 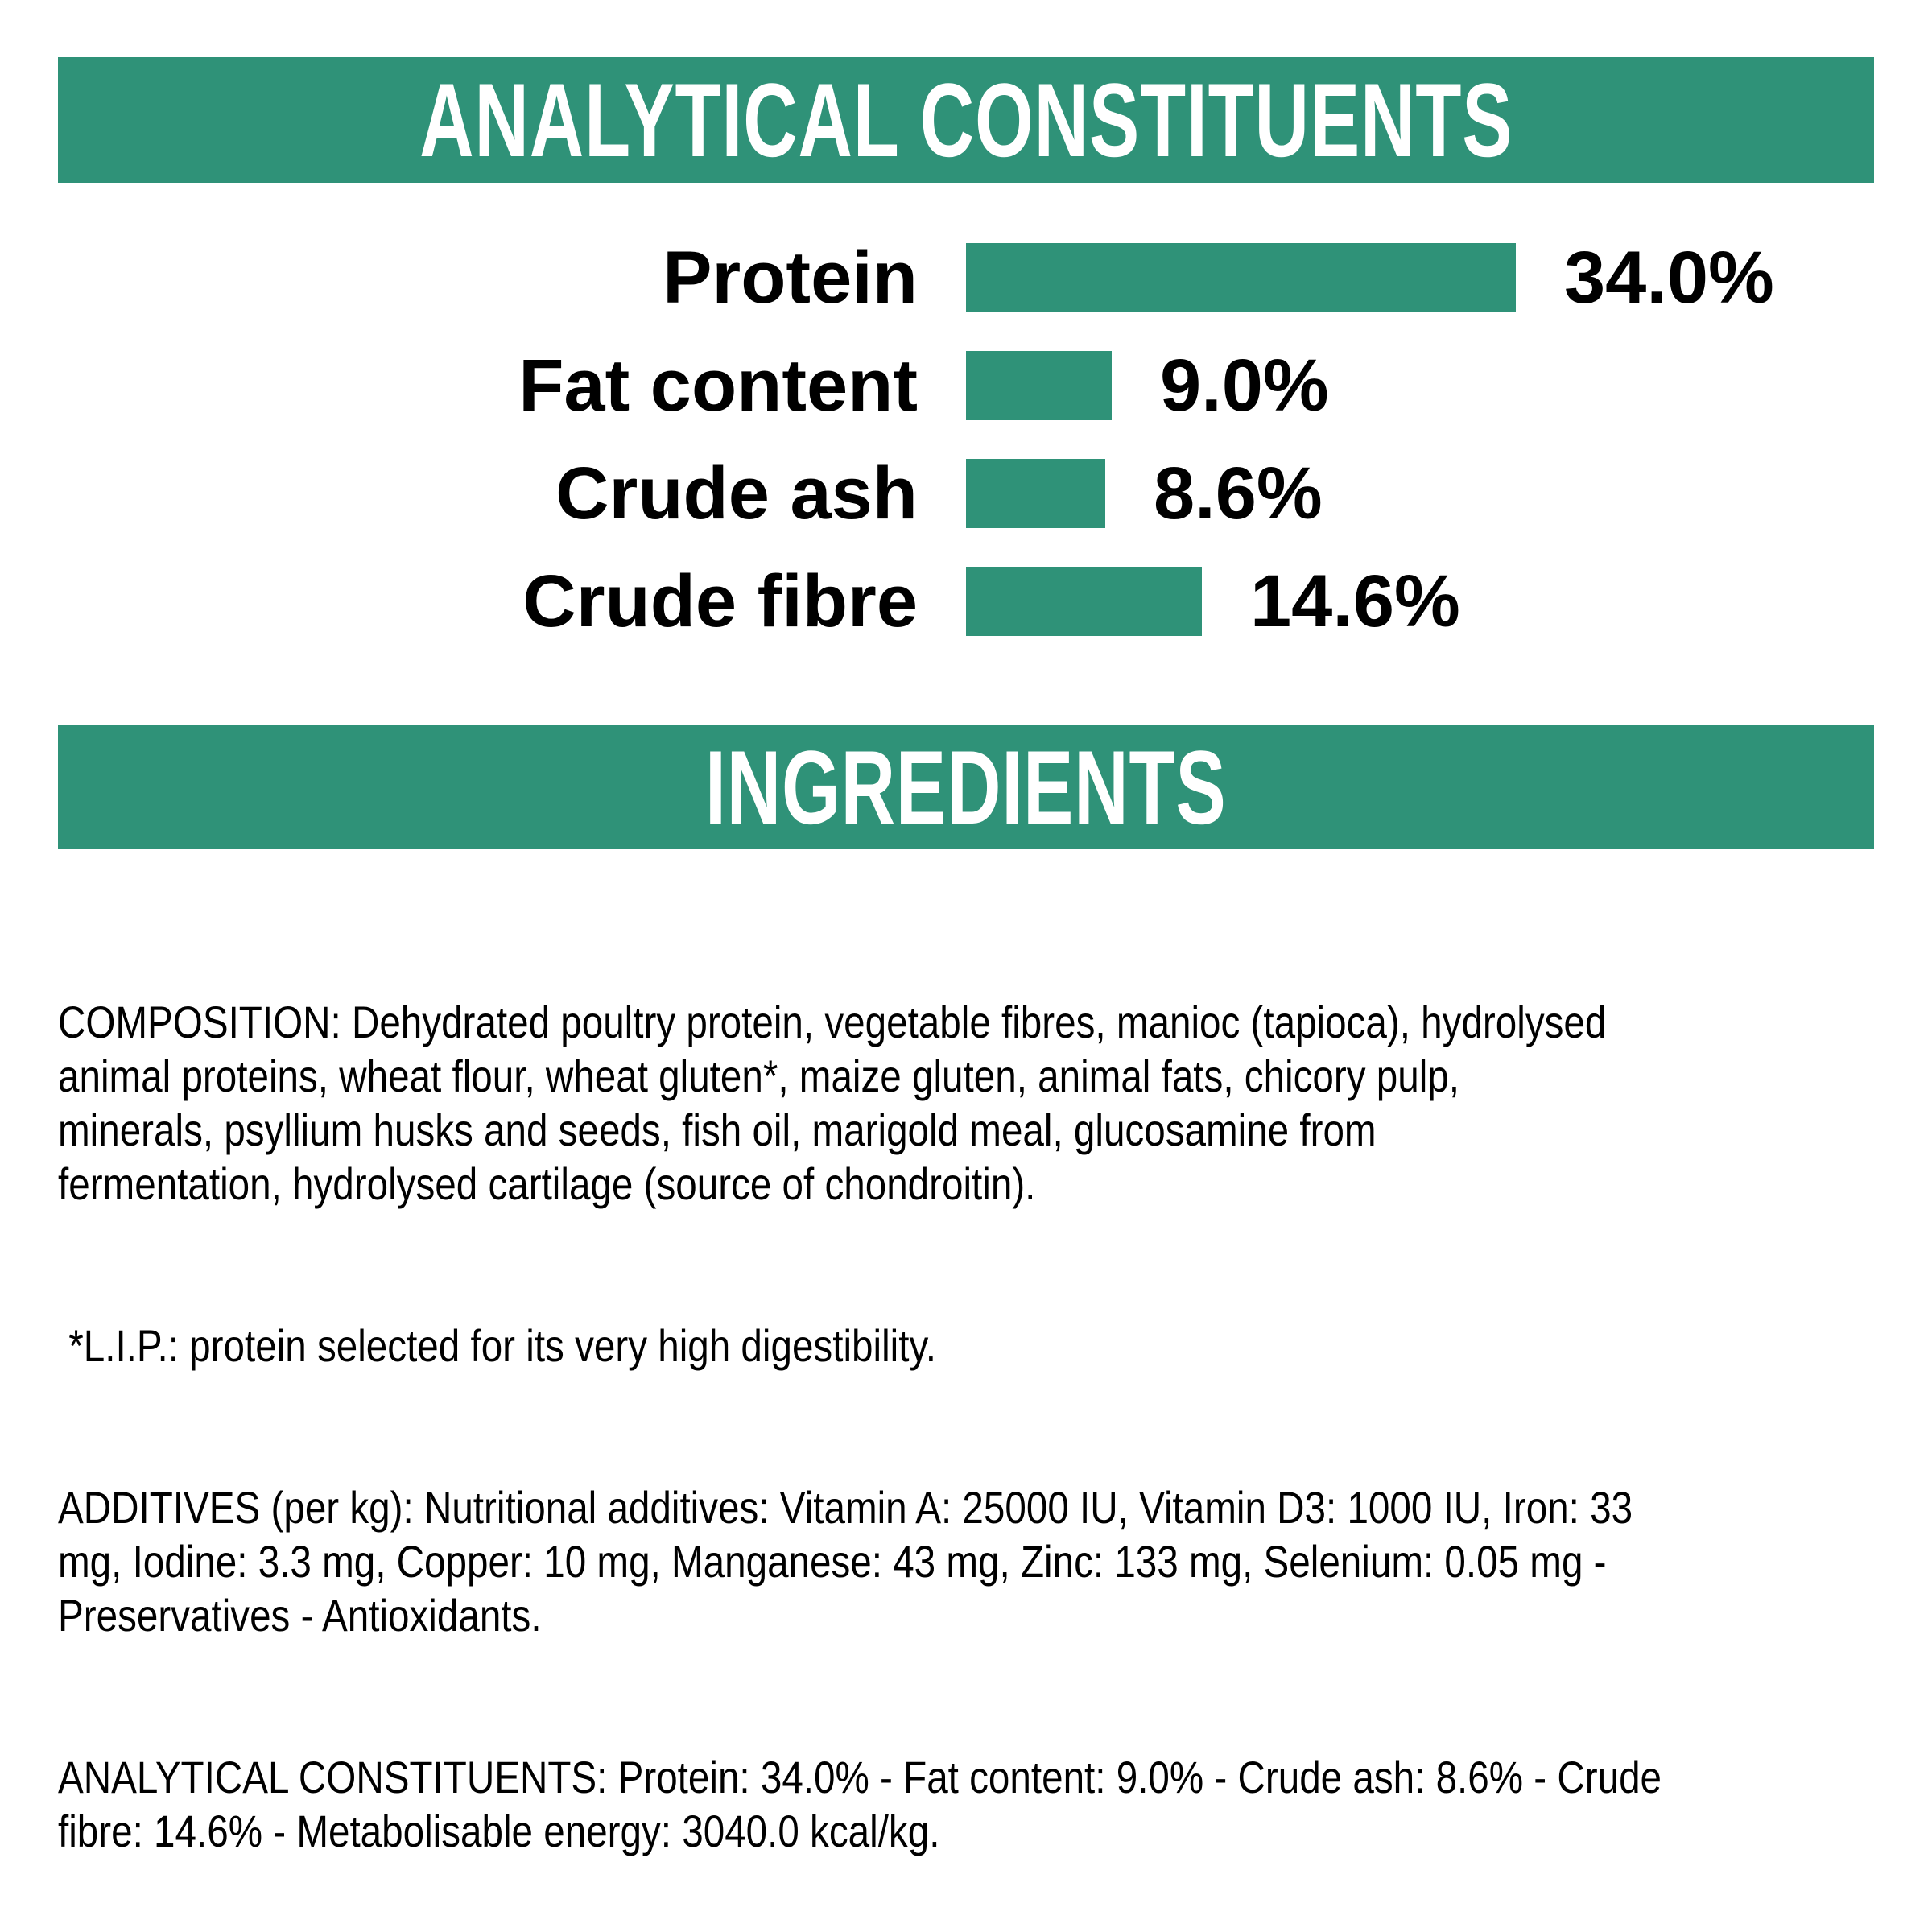 I want to click on chart-value: 8.6%, so click(x=1238, y=493).